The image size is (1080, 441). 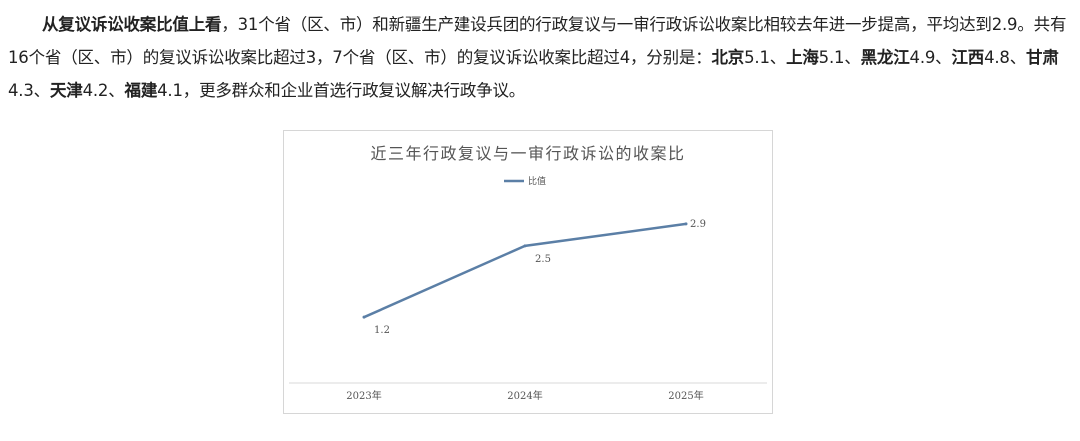 I want to click on region-value-heilongjiang: 4.9, so click(x=922, y=57).